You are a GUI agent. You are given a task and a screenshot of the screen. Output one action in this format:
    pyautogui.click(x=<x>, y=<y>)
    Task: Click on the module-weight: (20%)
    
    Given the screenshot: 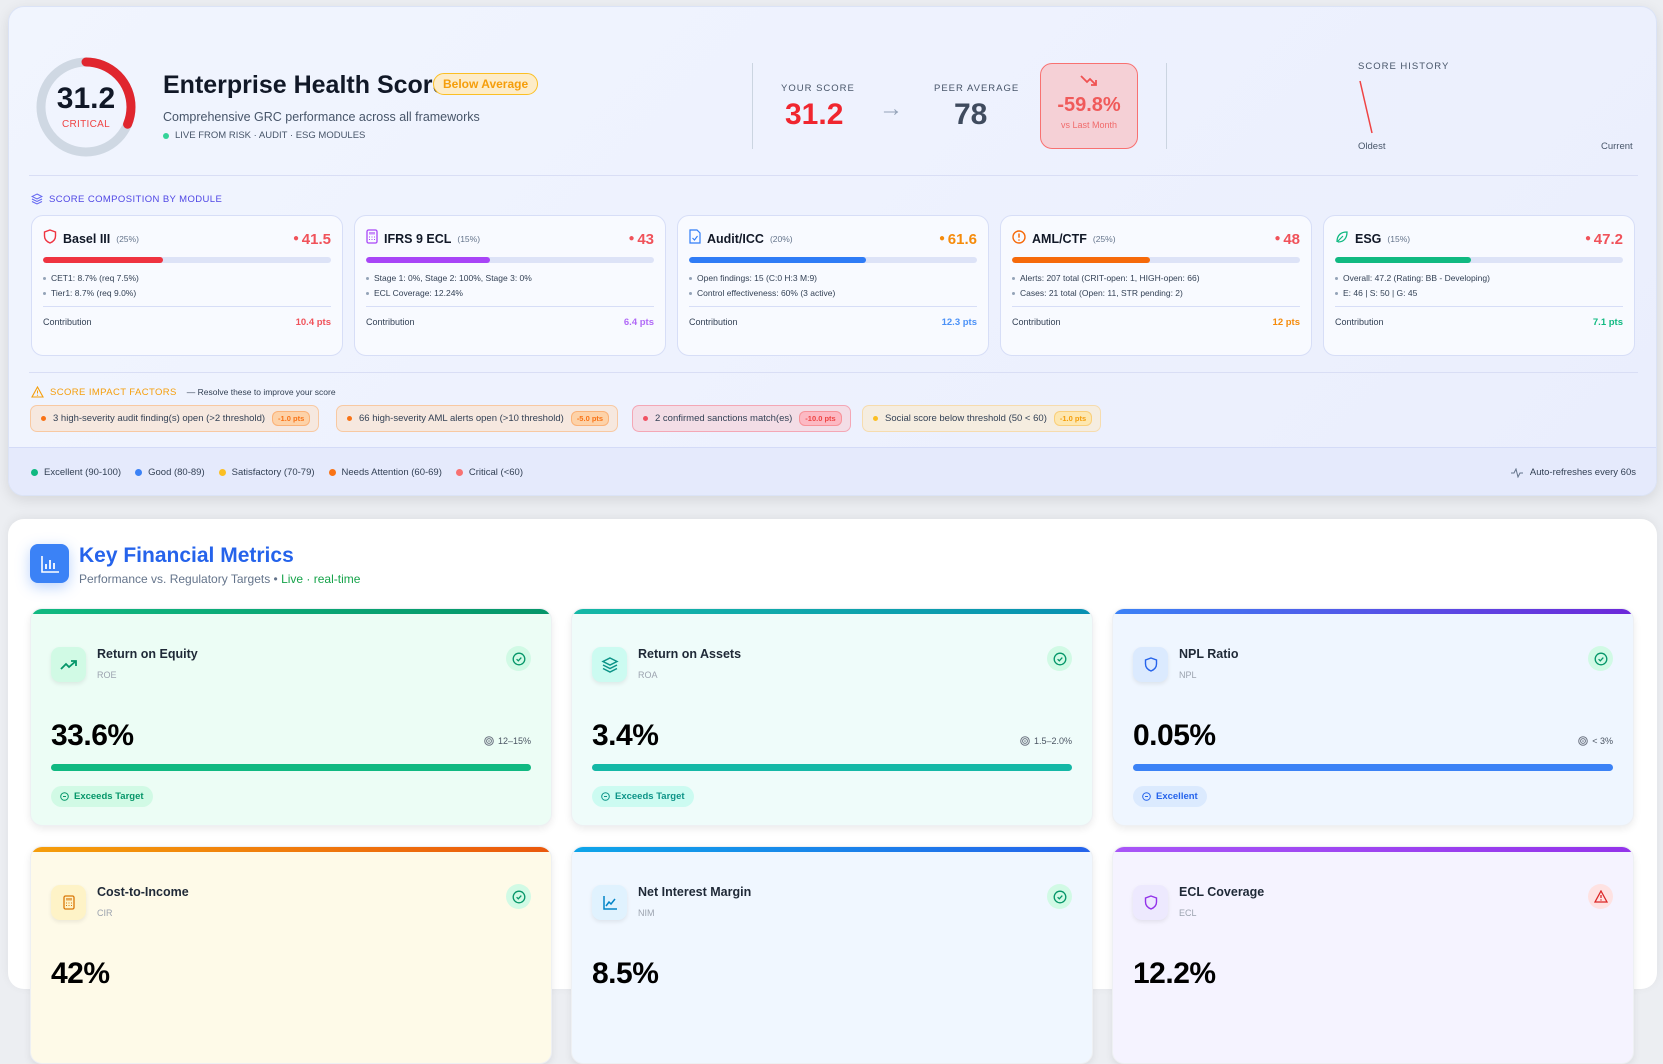 What is the action you would take?
    pyautogui.click(x=781, y=239)
    